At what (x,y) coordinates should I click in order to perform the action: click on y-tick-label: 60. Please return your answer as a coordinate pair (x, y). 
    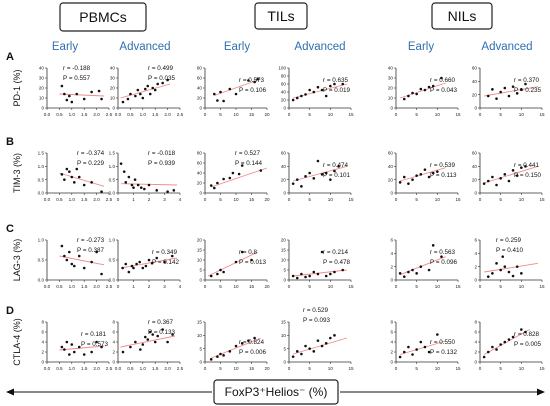
    Looking at the image, I should click on (200, 78).